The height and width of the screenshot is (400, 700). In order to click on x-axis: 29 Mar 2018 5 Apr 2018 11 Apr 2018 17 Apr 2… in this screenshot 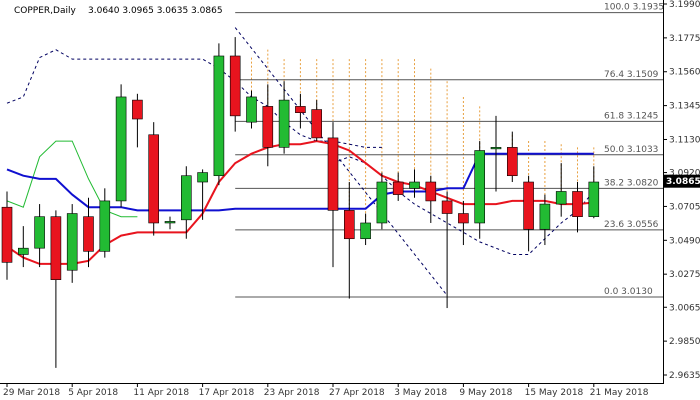, I will do `click(326, 390)`.